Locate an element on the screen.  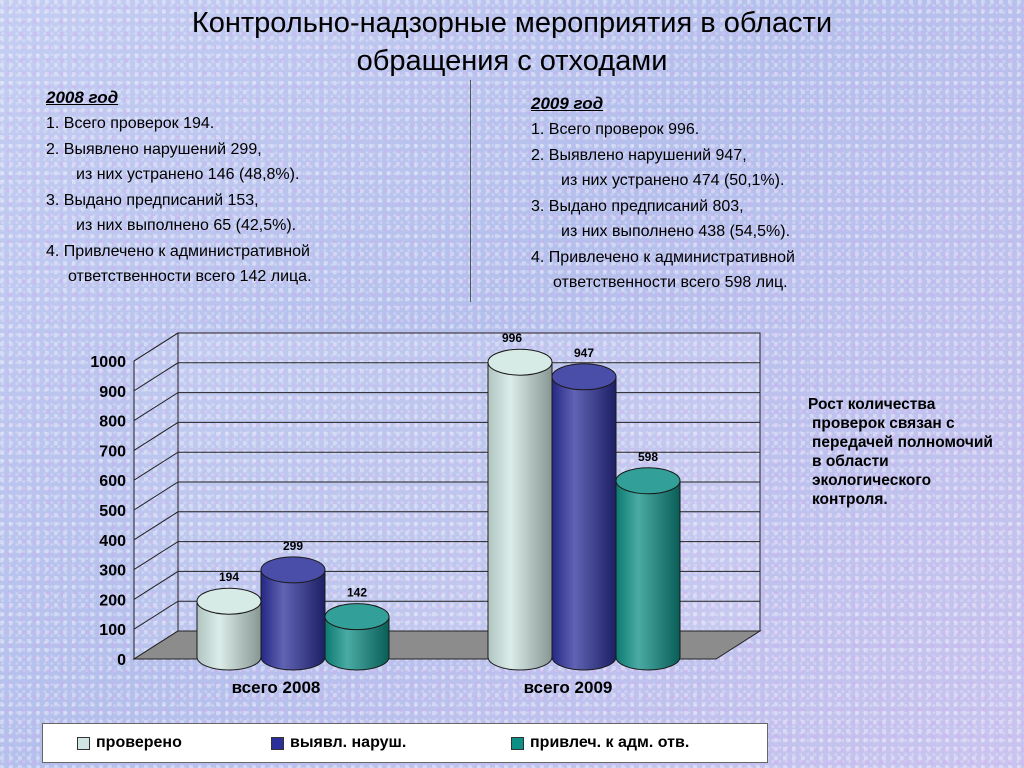
summary-line: из них устранено 146 (48,8%). is located at coordinates (188, 174).